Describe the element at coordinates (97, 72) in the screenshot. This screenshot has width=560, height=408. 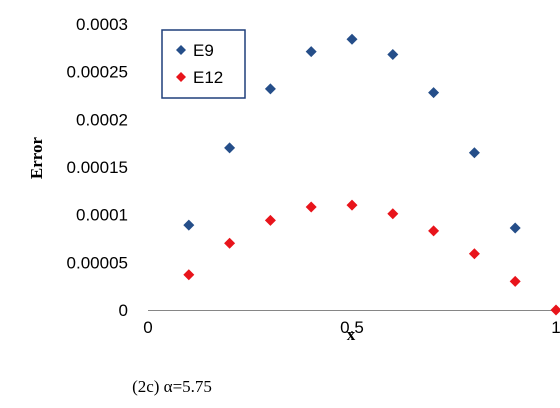
I see `y-tick-label: 0.00025` at that location.